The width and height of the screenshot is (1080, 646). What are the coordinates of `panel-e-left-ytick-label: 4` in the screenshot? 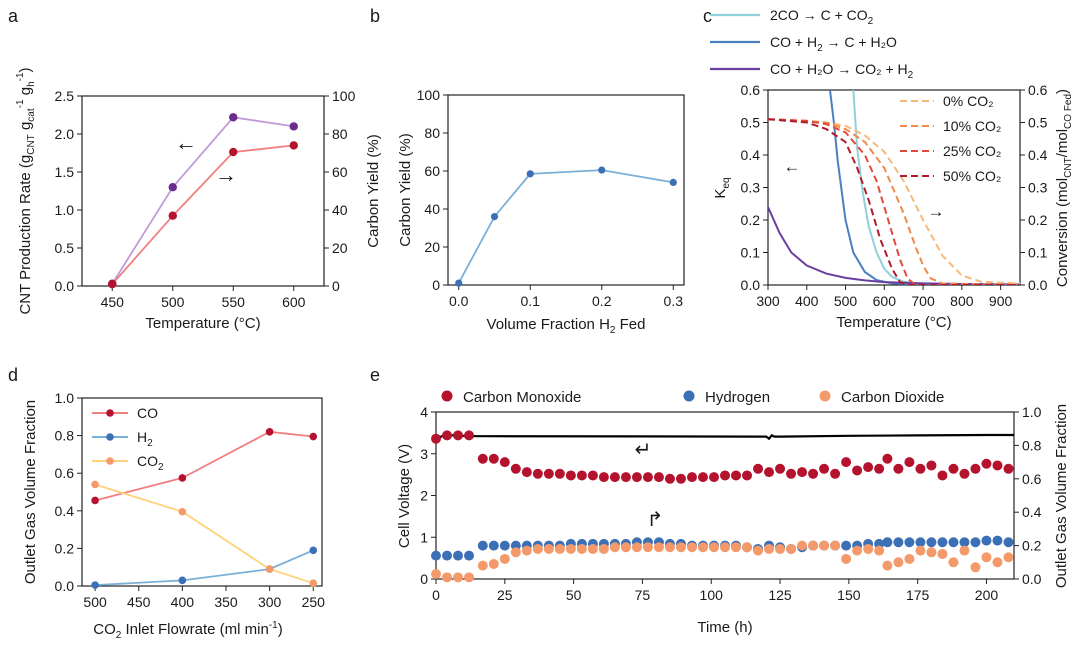 It's located at (424, 412).